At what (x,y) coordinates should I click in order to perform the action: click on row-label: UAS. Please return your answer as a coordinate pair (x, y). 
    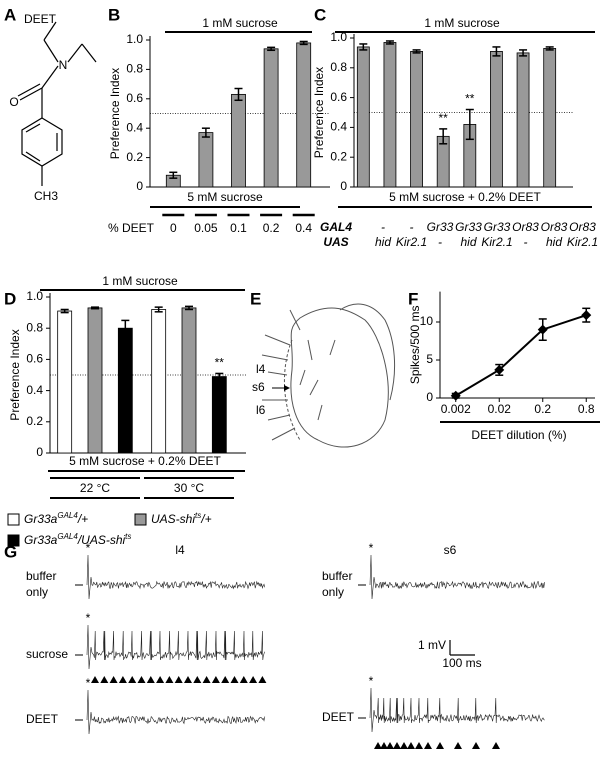
    Looking at the image, I should click on (335, 242).